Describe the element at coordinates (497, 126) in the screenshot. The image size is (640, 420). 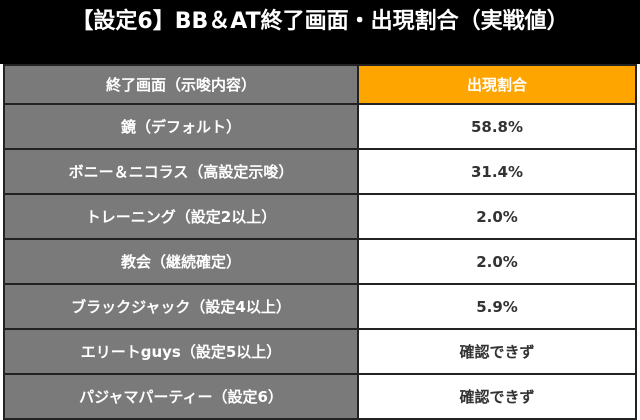
I see `rate-cell: 58.8%` at that location.